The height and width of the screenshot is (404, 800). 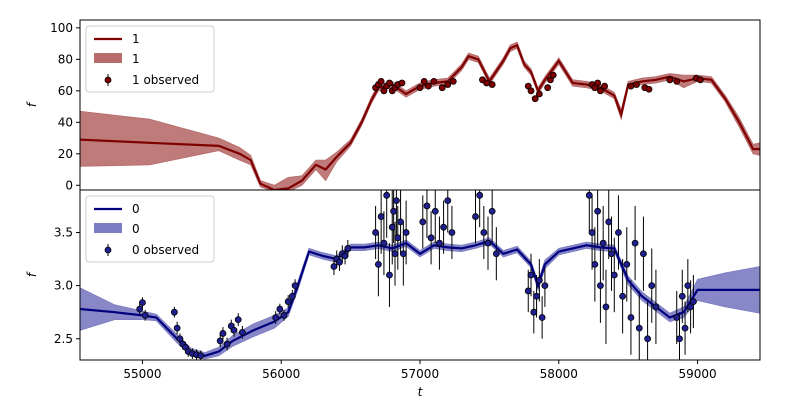 I want to click on legend-bottom-point-swatch, so click(x=108, y=250).